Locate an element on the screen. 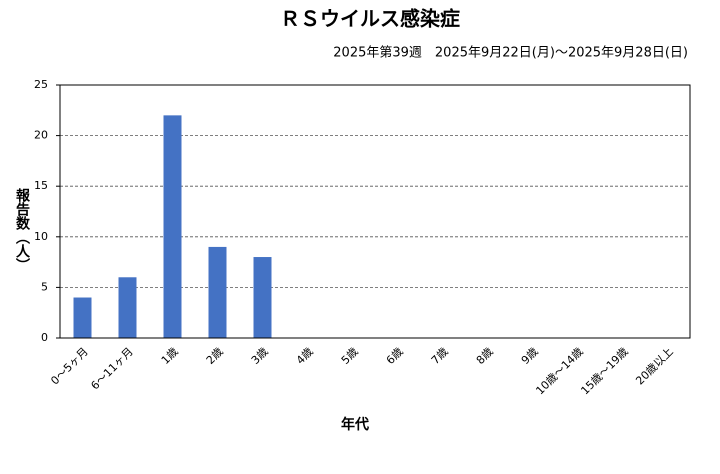 This screenshot has width=720, height=474. x-tick-label: 6歳 is located at coordinates (395, 356).